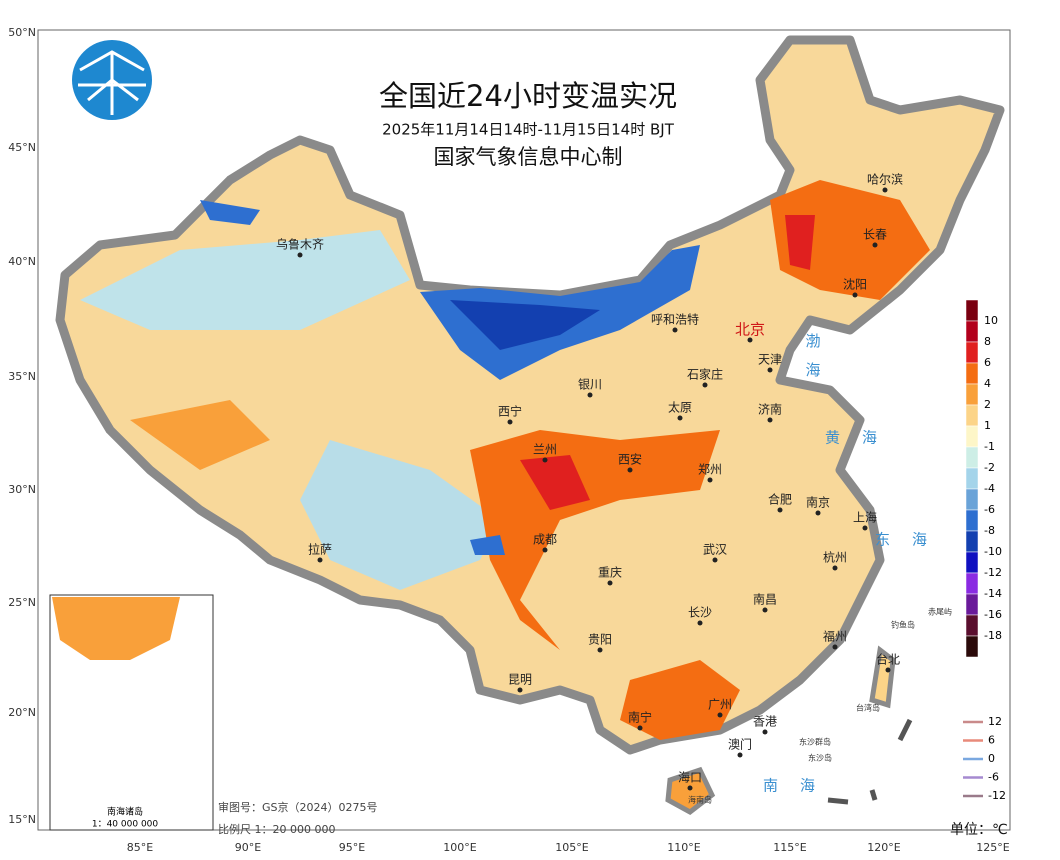 This screenshot has height=860, width=1060. What do you see at coordinates (320, 549) in the screenshot?
I see `city-label: 拉萨` at bounding box center [320, 549].